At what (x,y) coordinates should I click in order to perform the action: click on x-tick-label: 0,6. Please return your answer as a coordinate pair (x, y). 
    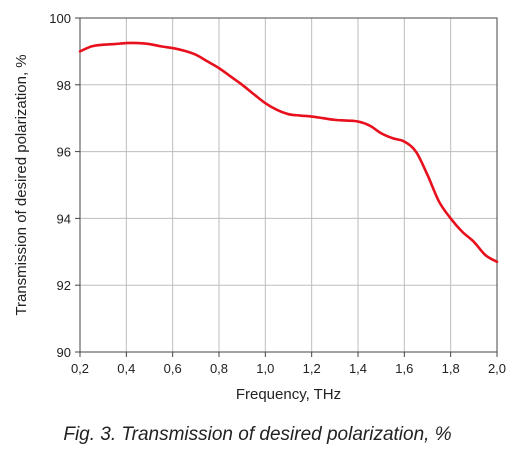
    Looking at the image, I should click on (173, 368).